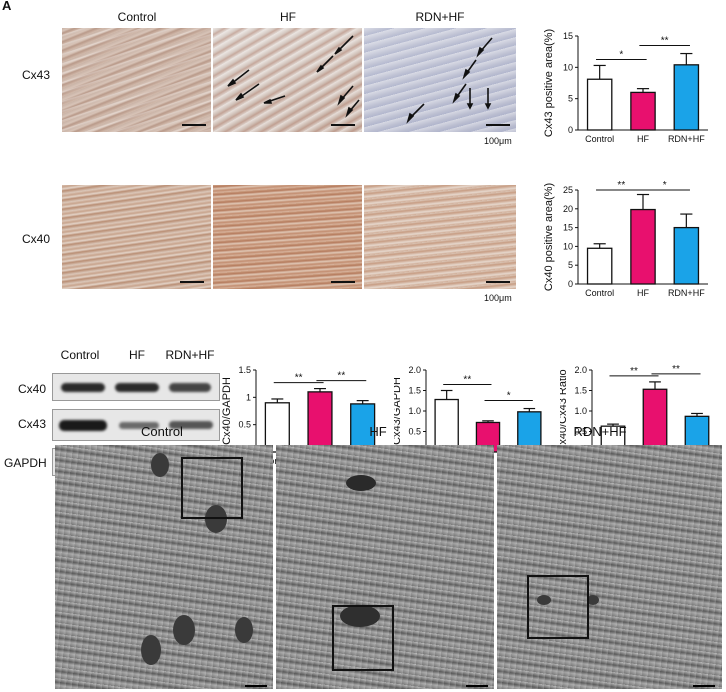 Image resolution: width=726 pixels, height=692 pixels. Describe the element at coordinates (32, 424) in the screenshot. I see `wb-row-label-cx43: Cx43` at that location.